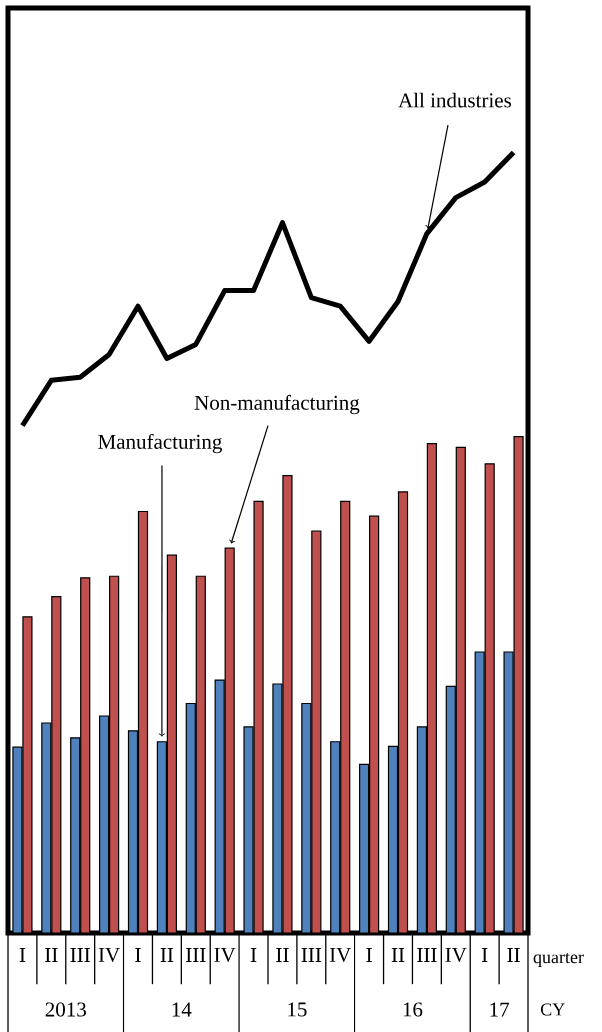 This screenshot has width=602, height=1032. Describe the element at coordinates (500, 1009) in the screenshot. I see `text: 17` at that location.